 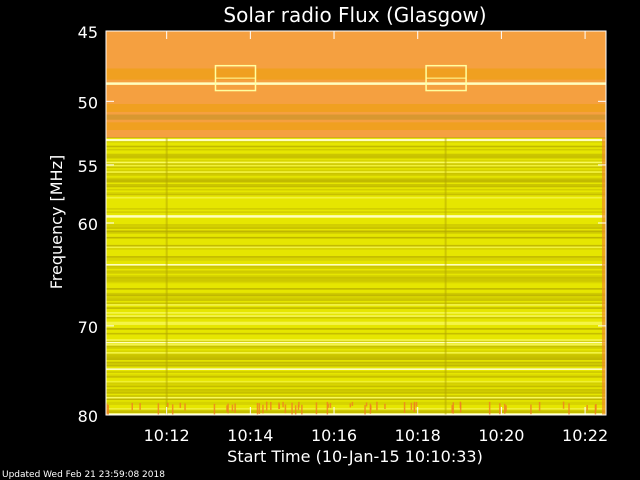 What do you see at coordinates (355, 456) in the screenshot?
I see `x-axis-label: Start Time (10-Jan-15 10:10:33)` at bounding box center [355, 456].